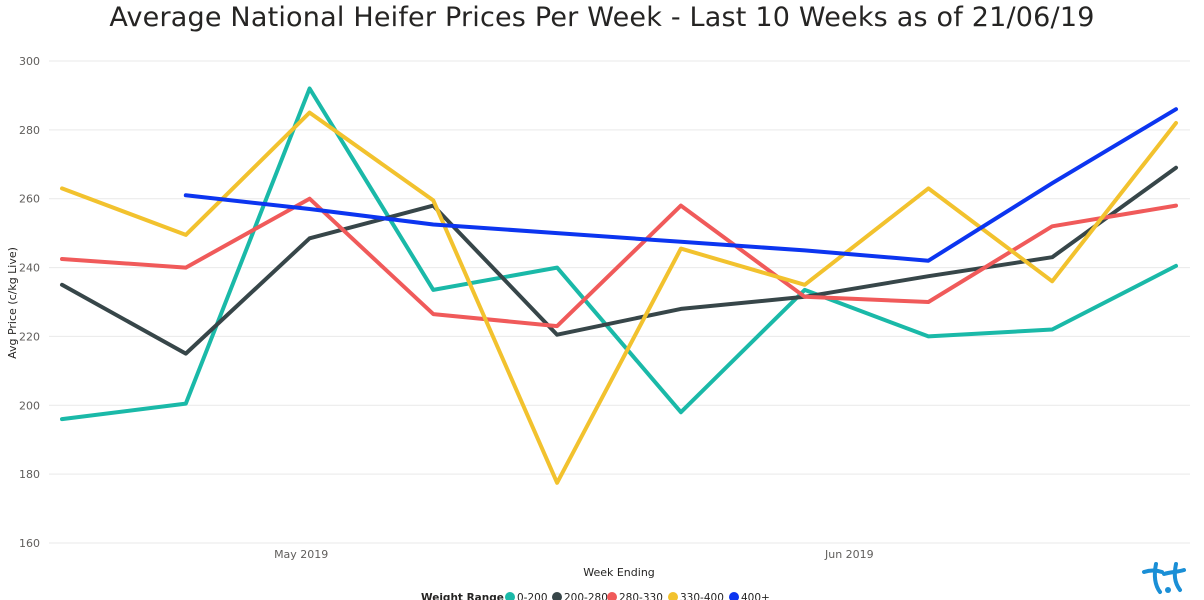  What do you see at coordinates (586, 596) in the screenshot?
I see `legend-label: 200-280` at bounding box center [586, 596].